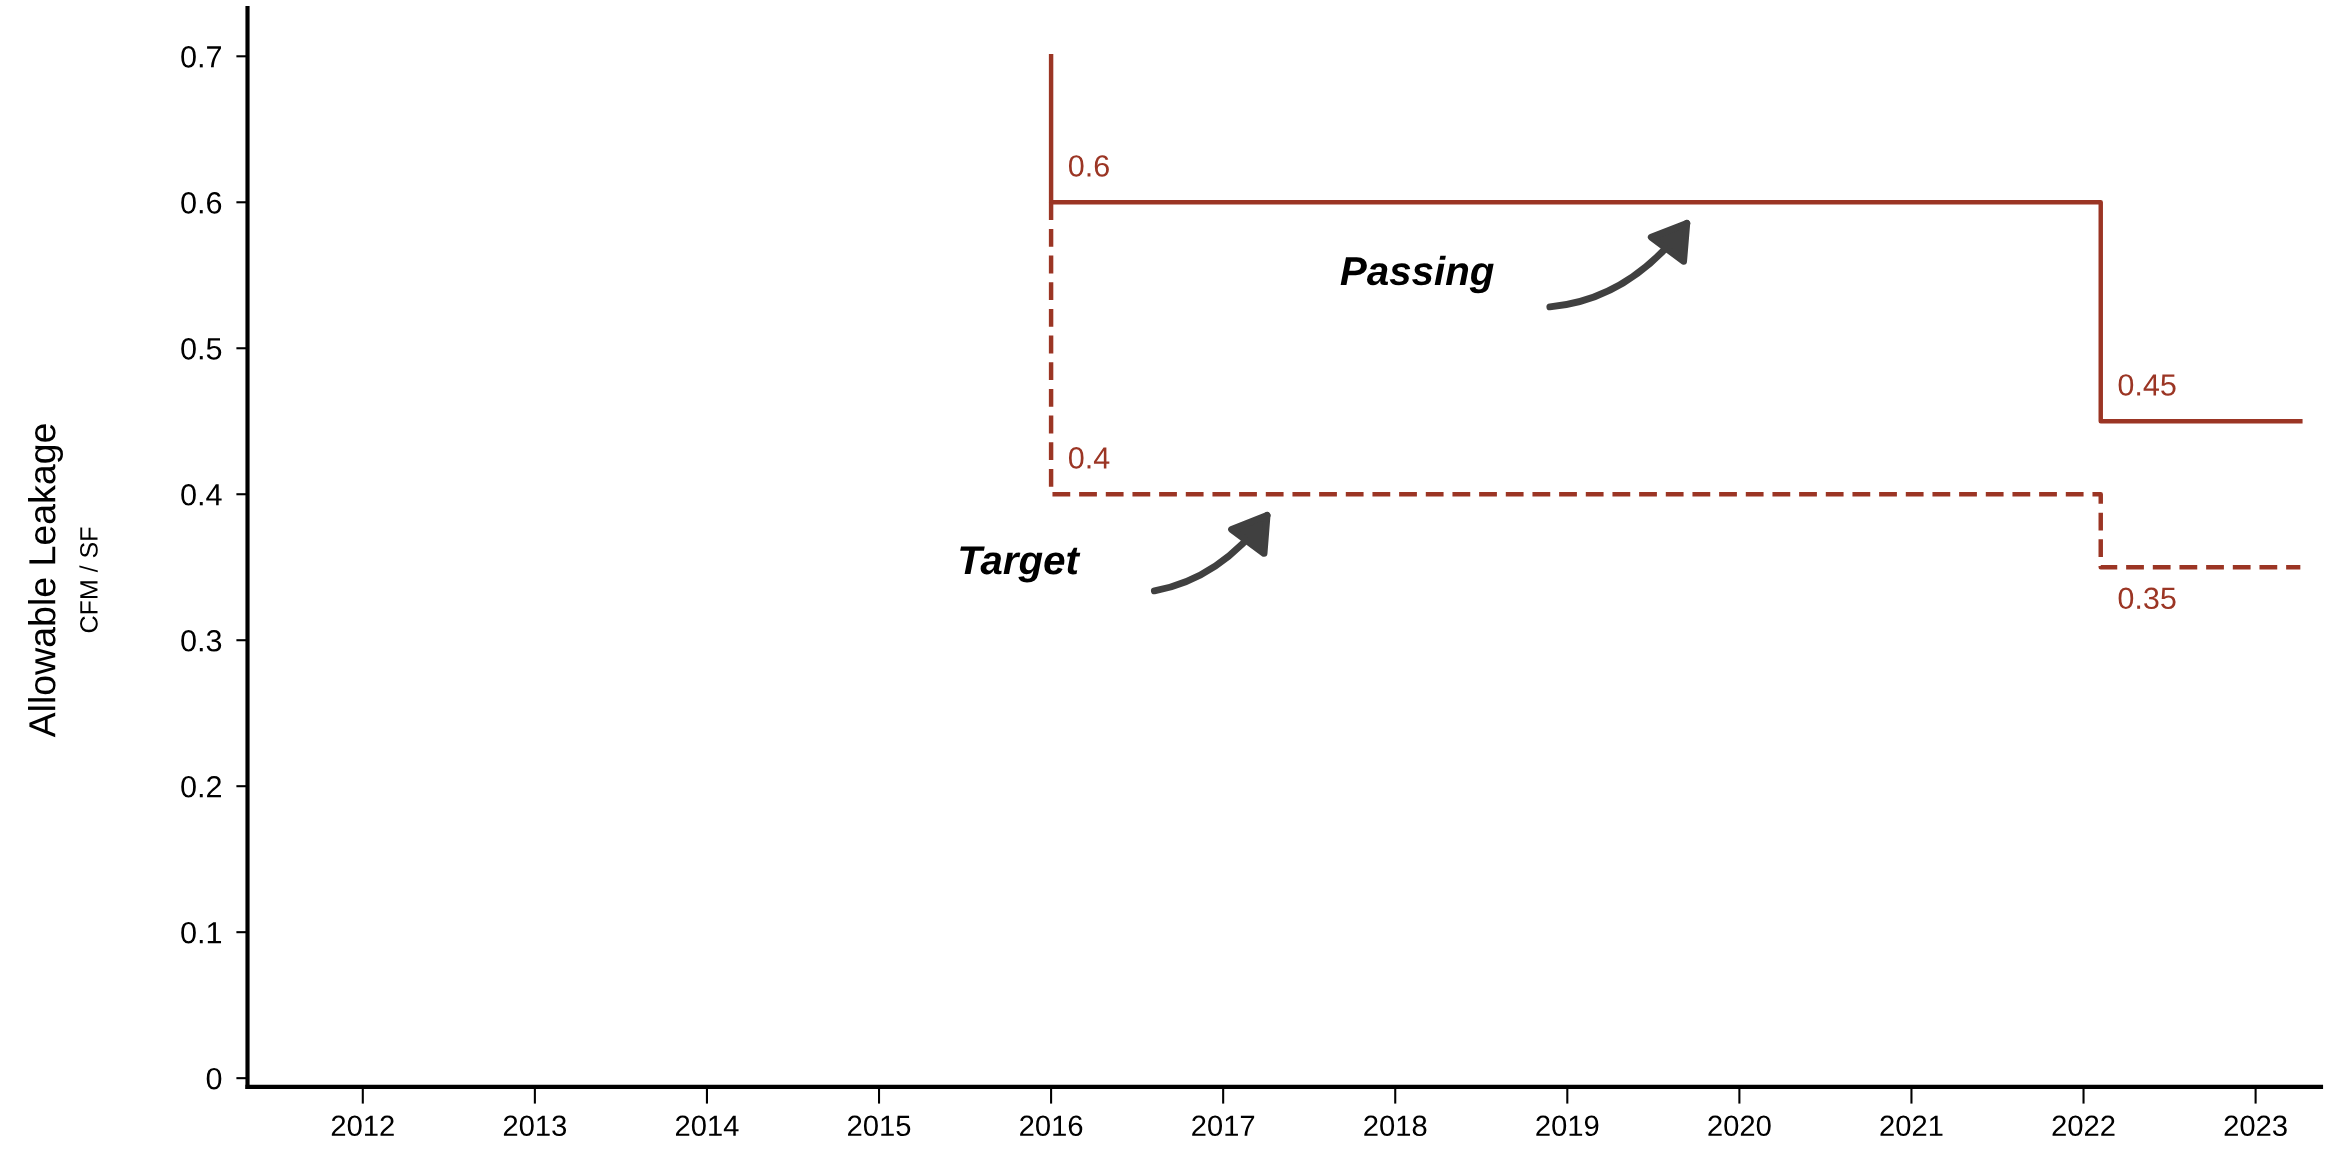 The width and height of the screenshot is (2335, 1160). Describe the element at coordinates (2147, 598) in the screenshot. I see `data-label: 0.35` at that location.